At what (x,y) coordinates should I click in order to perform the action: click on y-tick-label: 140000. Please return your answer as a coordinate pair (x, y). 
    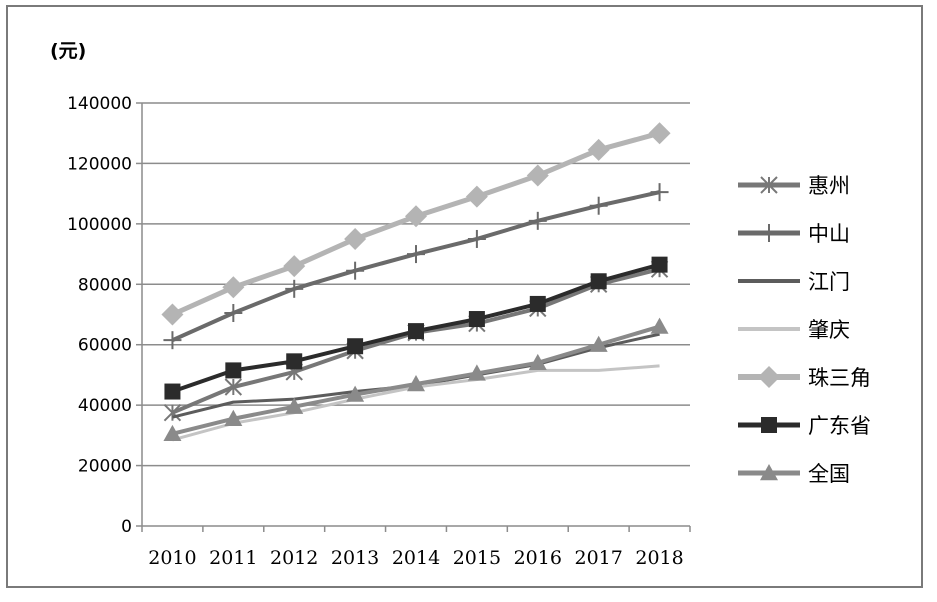
    Looking at the image, I should click on (99, 104).